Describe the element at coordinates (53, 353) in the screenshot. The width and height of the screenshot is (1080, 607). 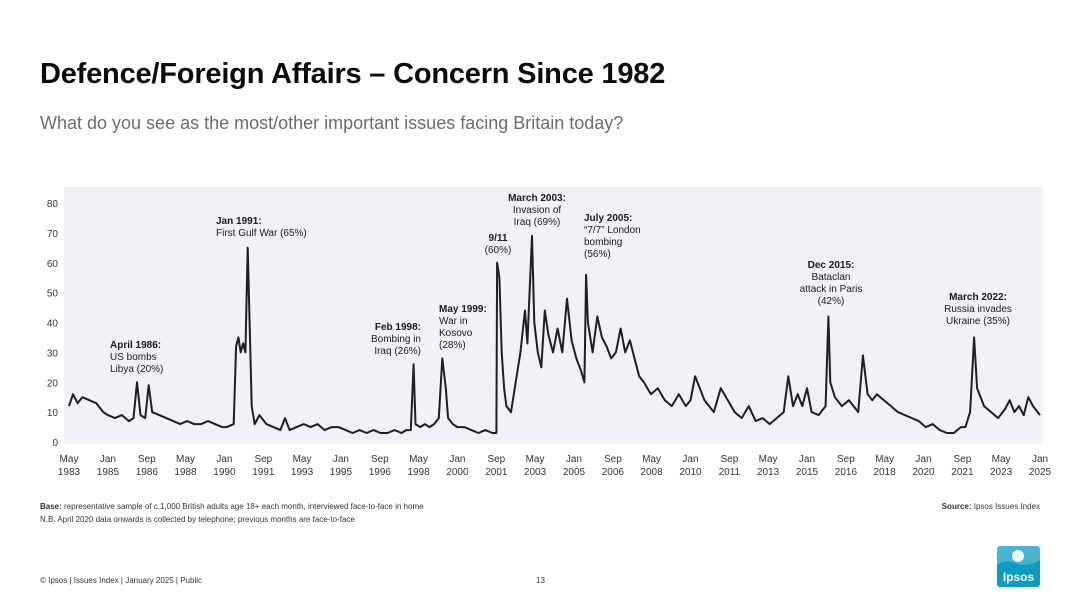
I see `y-tick-label: 30` at that location.